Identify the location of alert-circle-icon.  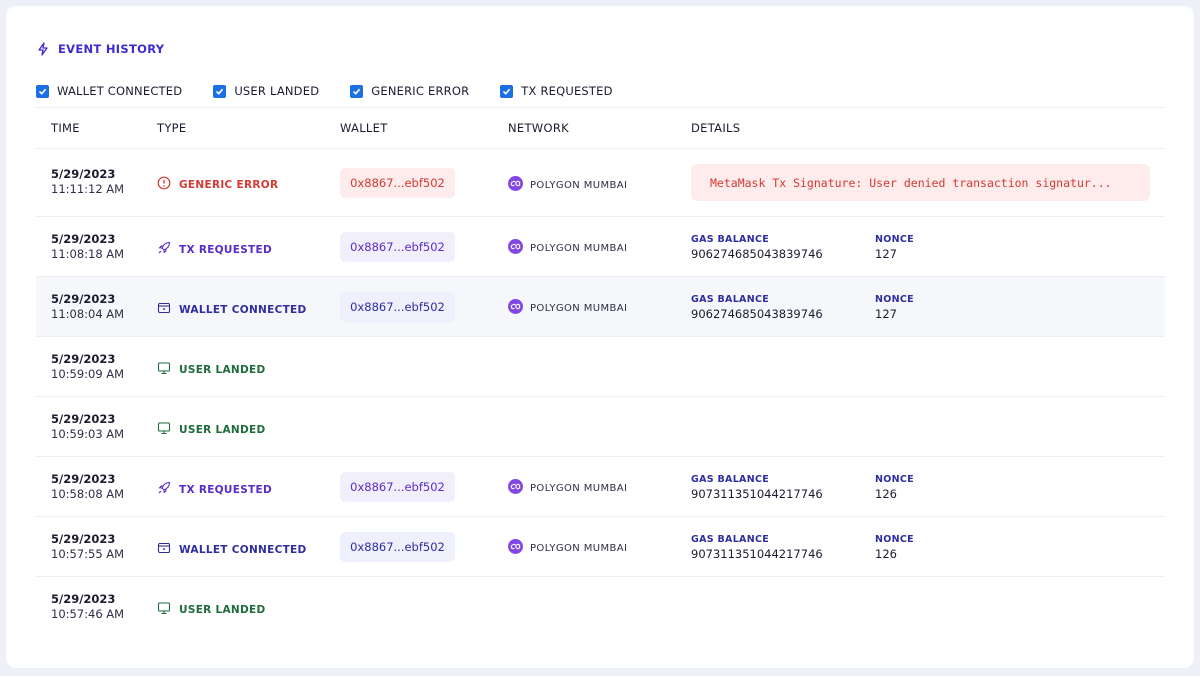
(164, 184).